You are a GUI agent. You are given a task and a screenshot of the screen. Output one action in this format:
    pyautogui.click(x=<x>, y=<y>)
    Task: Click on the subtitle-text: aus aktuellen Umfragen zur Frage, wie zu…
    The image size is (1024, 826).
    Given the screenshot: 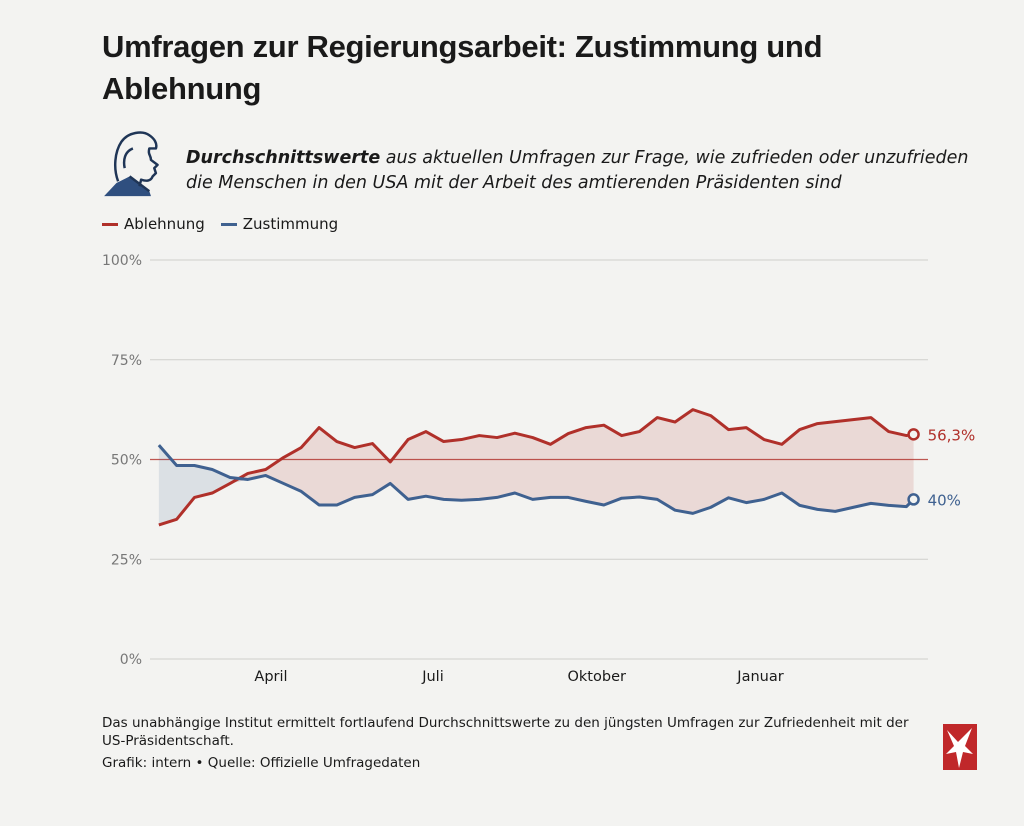 What is the action you would take?
    pyautogui.click(x=577, y=170)
    